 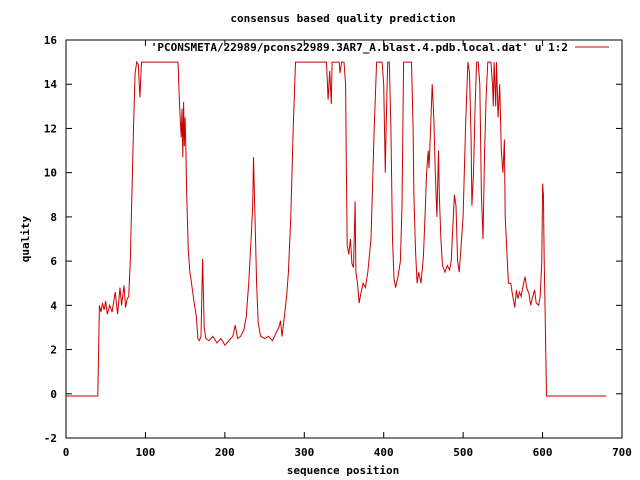 What do you see at coordinates (145, 452) in the screenshot?
I see `x-tick-label: 100` at bounding box center [145, 452].